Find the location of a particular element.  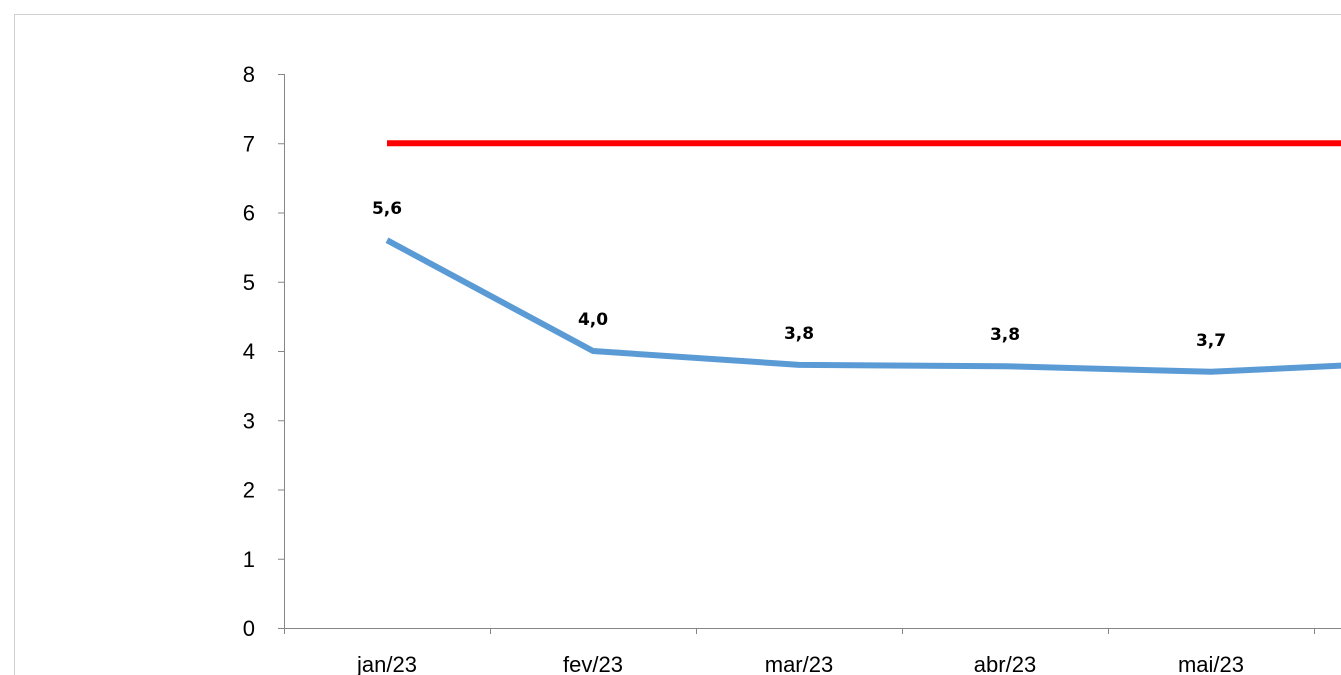

y-tick-label: 2 is located at coordinates (249, 490).